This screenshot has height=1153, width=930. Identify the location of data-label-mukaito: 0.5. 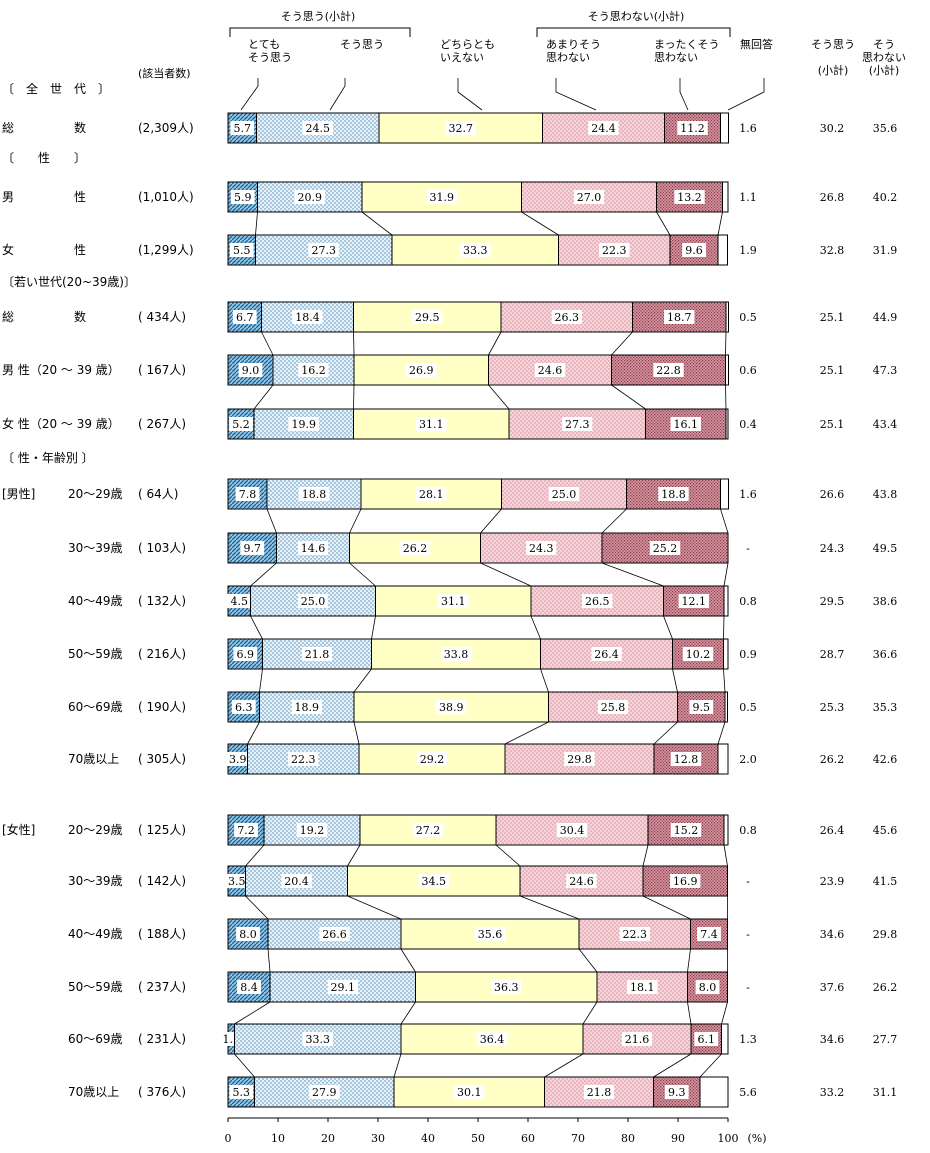
(748, 707).